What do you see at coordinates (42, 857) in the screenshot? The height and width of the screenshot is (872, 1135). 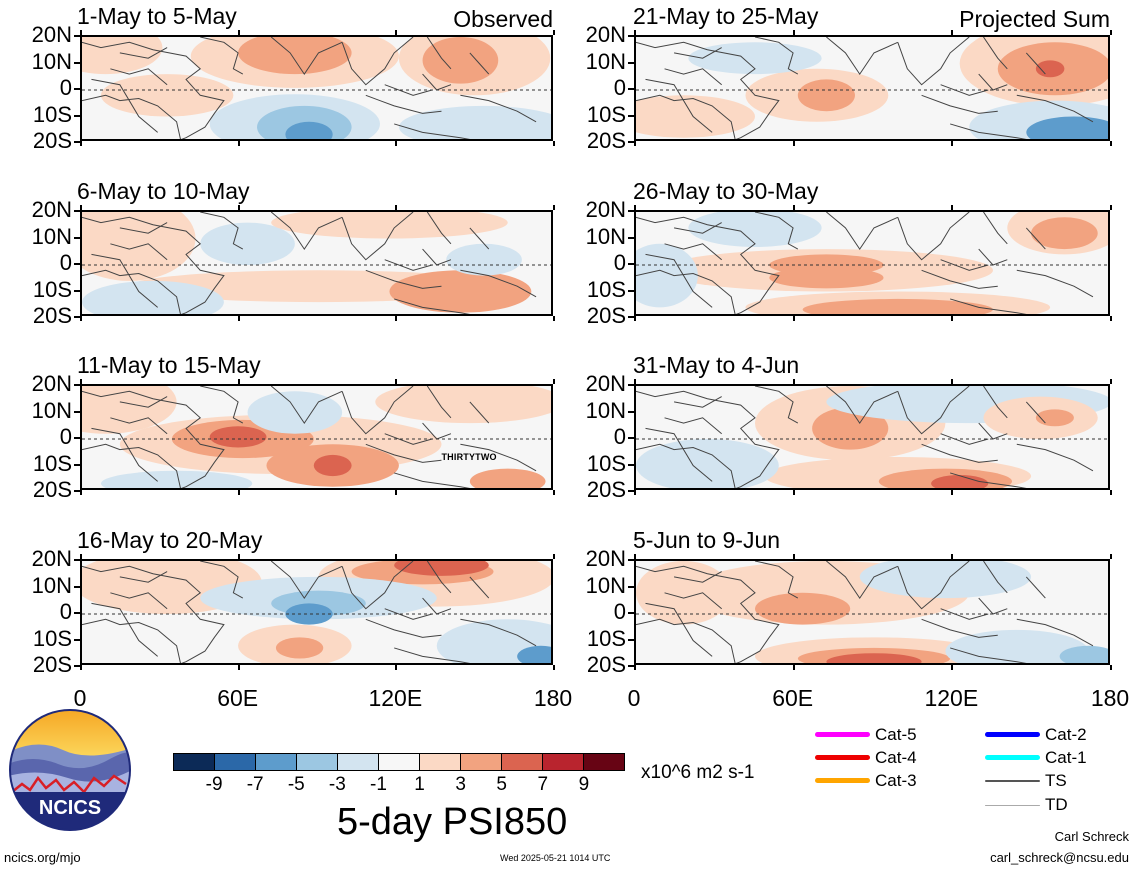 I see `footer-url: ncics.org/mjo` at bounding box center [42, 857].